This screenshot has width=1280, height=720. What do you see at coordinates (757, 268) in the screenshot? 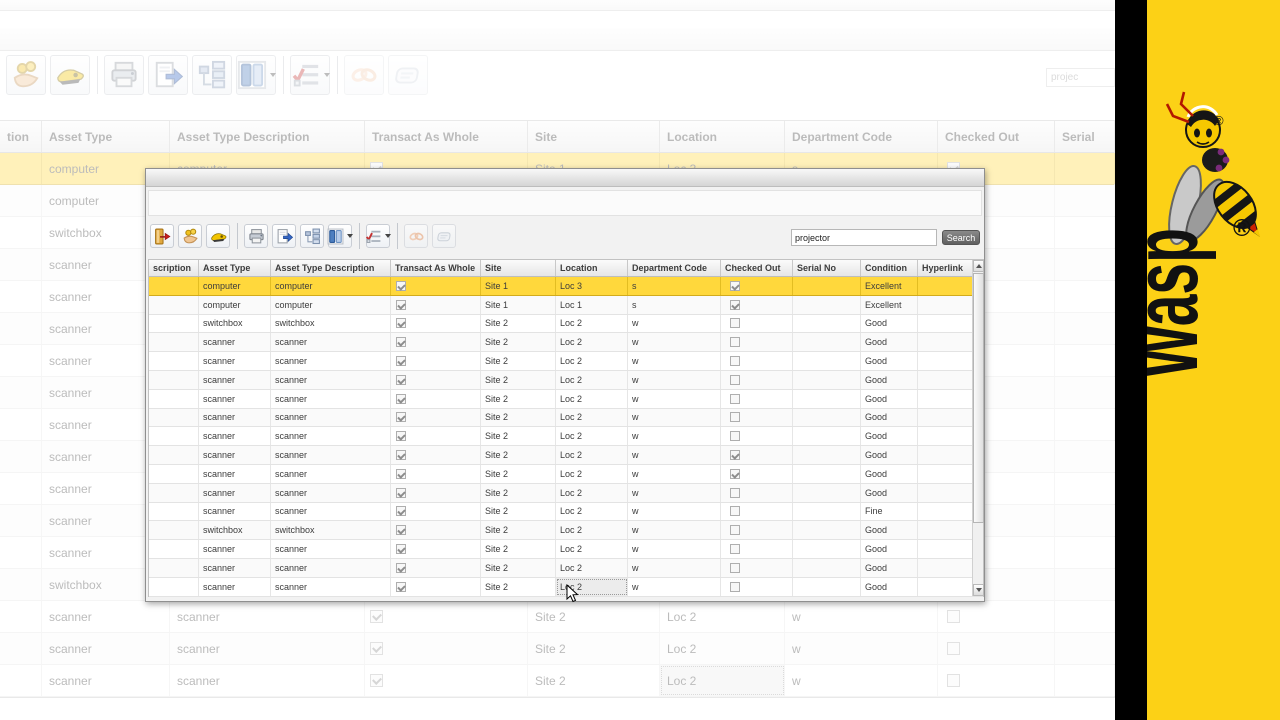
I see `column-header: Checked Out` at bounding box center [757, 268].